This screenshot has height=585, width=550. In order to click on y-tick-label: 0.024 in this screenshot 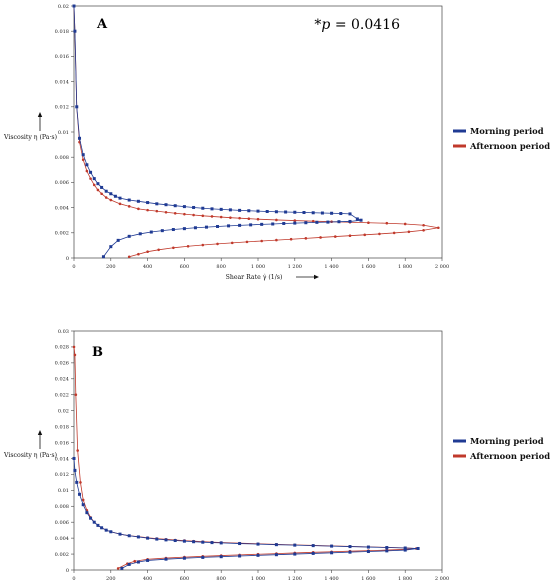, I will do `click(62, 380)`.